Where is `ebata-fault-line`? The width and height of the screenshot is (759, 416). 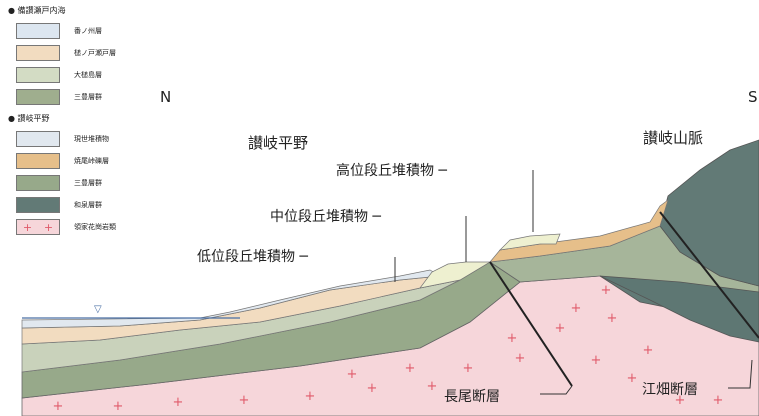 ebata-fault-line is located at coordinates (709, 275).